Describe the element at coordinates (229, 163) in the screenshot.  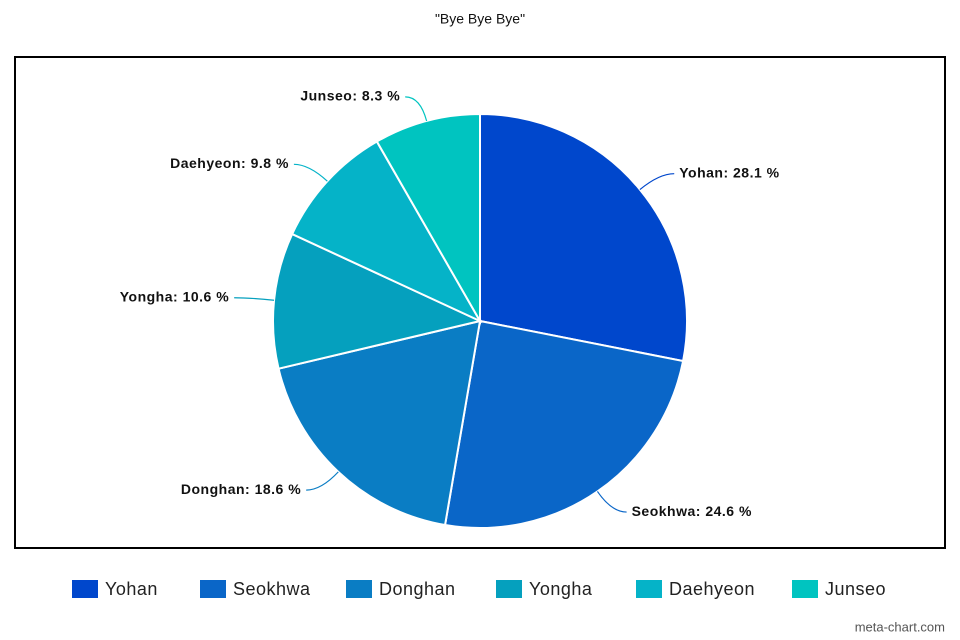
I see `data-label: Daehyeon: 9.8 %` at that location.